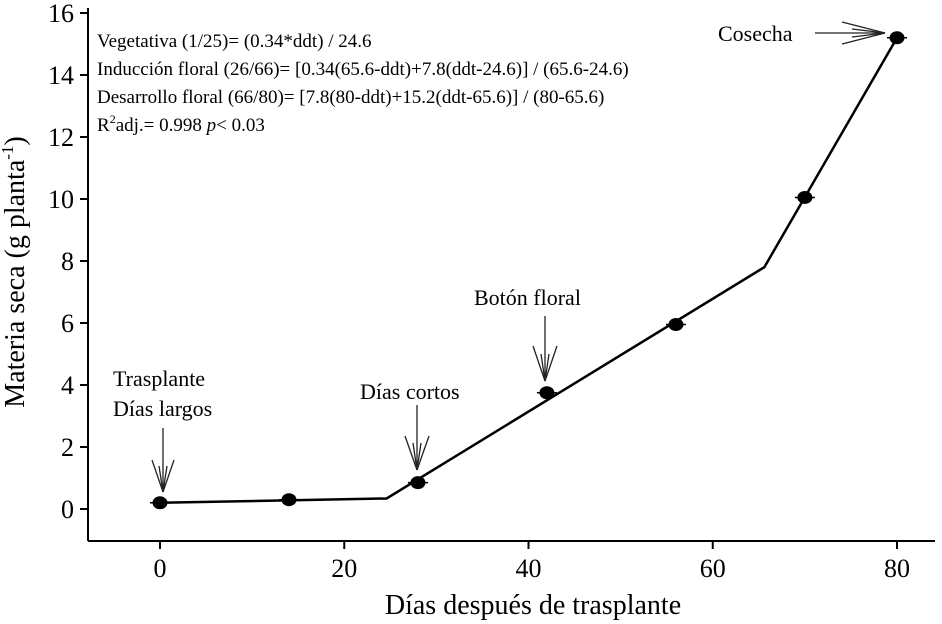 The image size is (942, 624). Describe the element at coordinates (15, 140) in the screenshot. I see `y-axis-title-close: )` at that location.